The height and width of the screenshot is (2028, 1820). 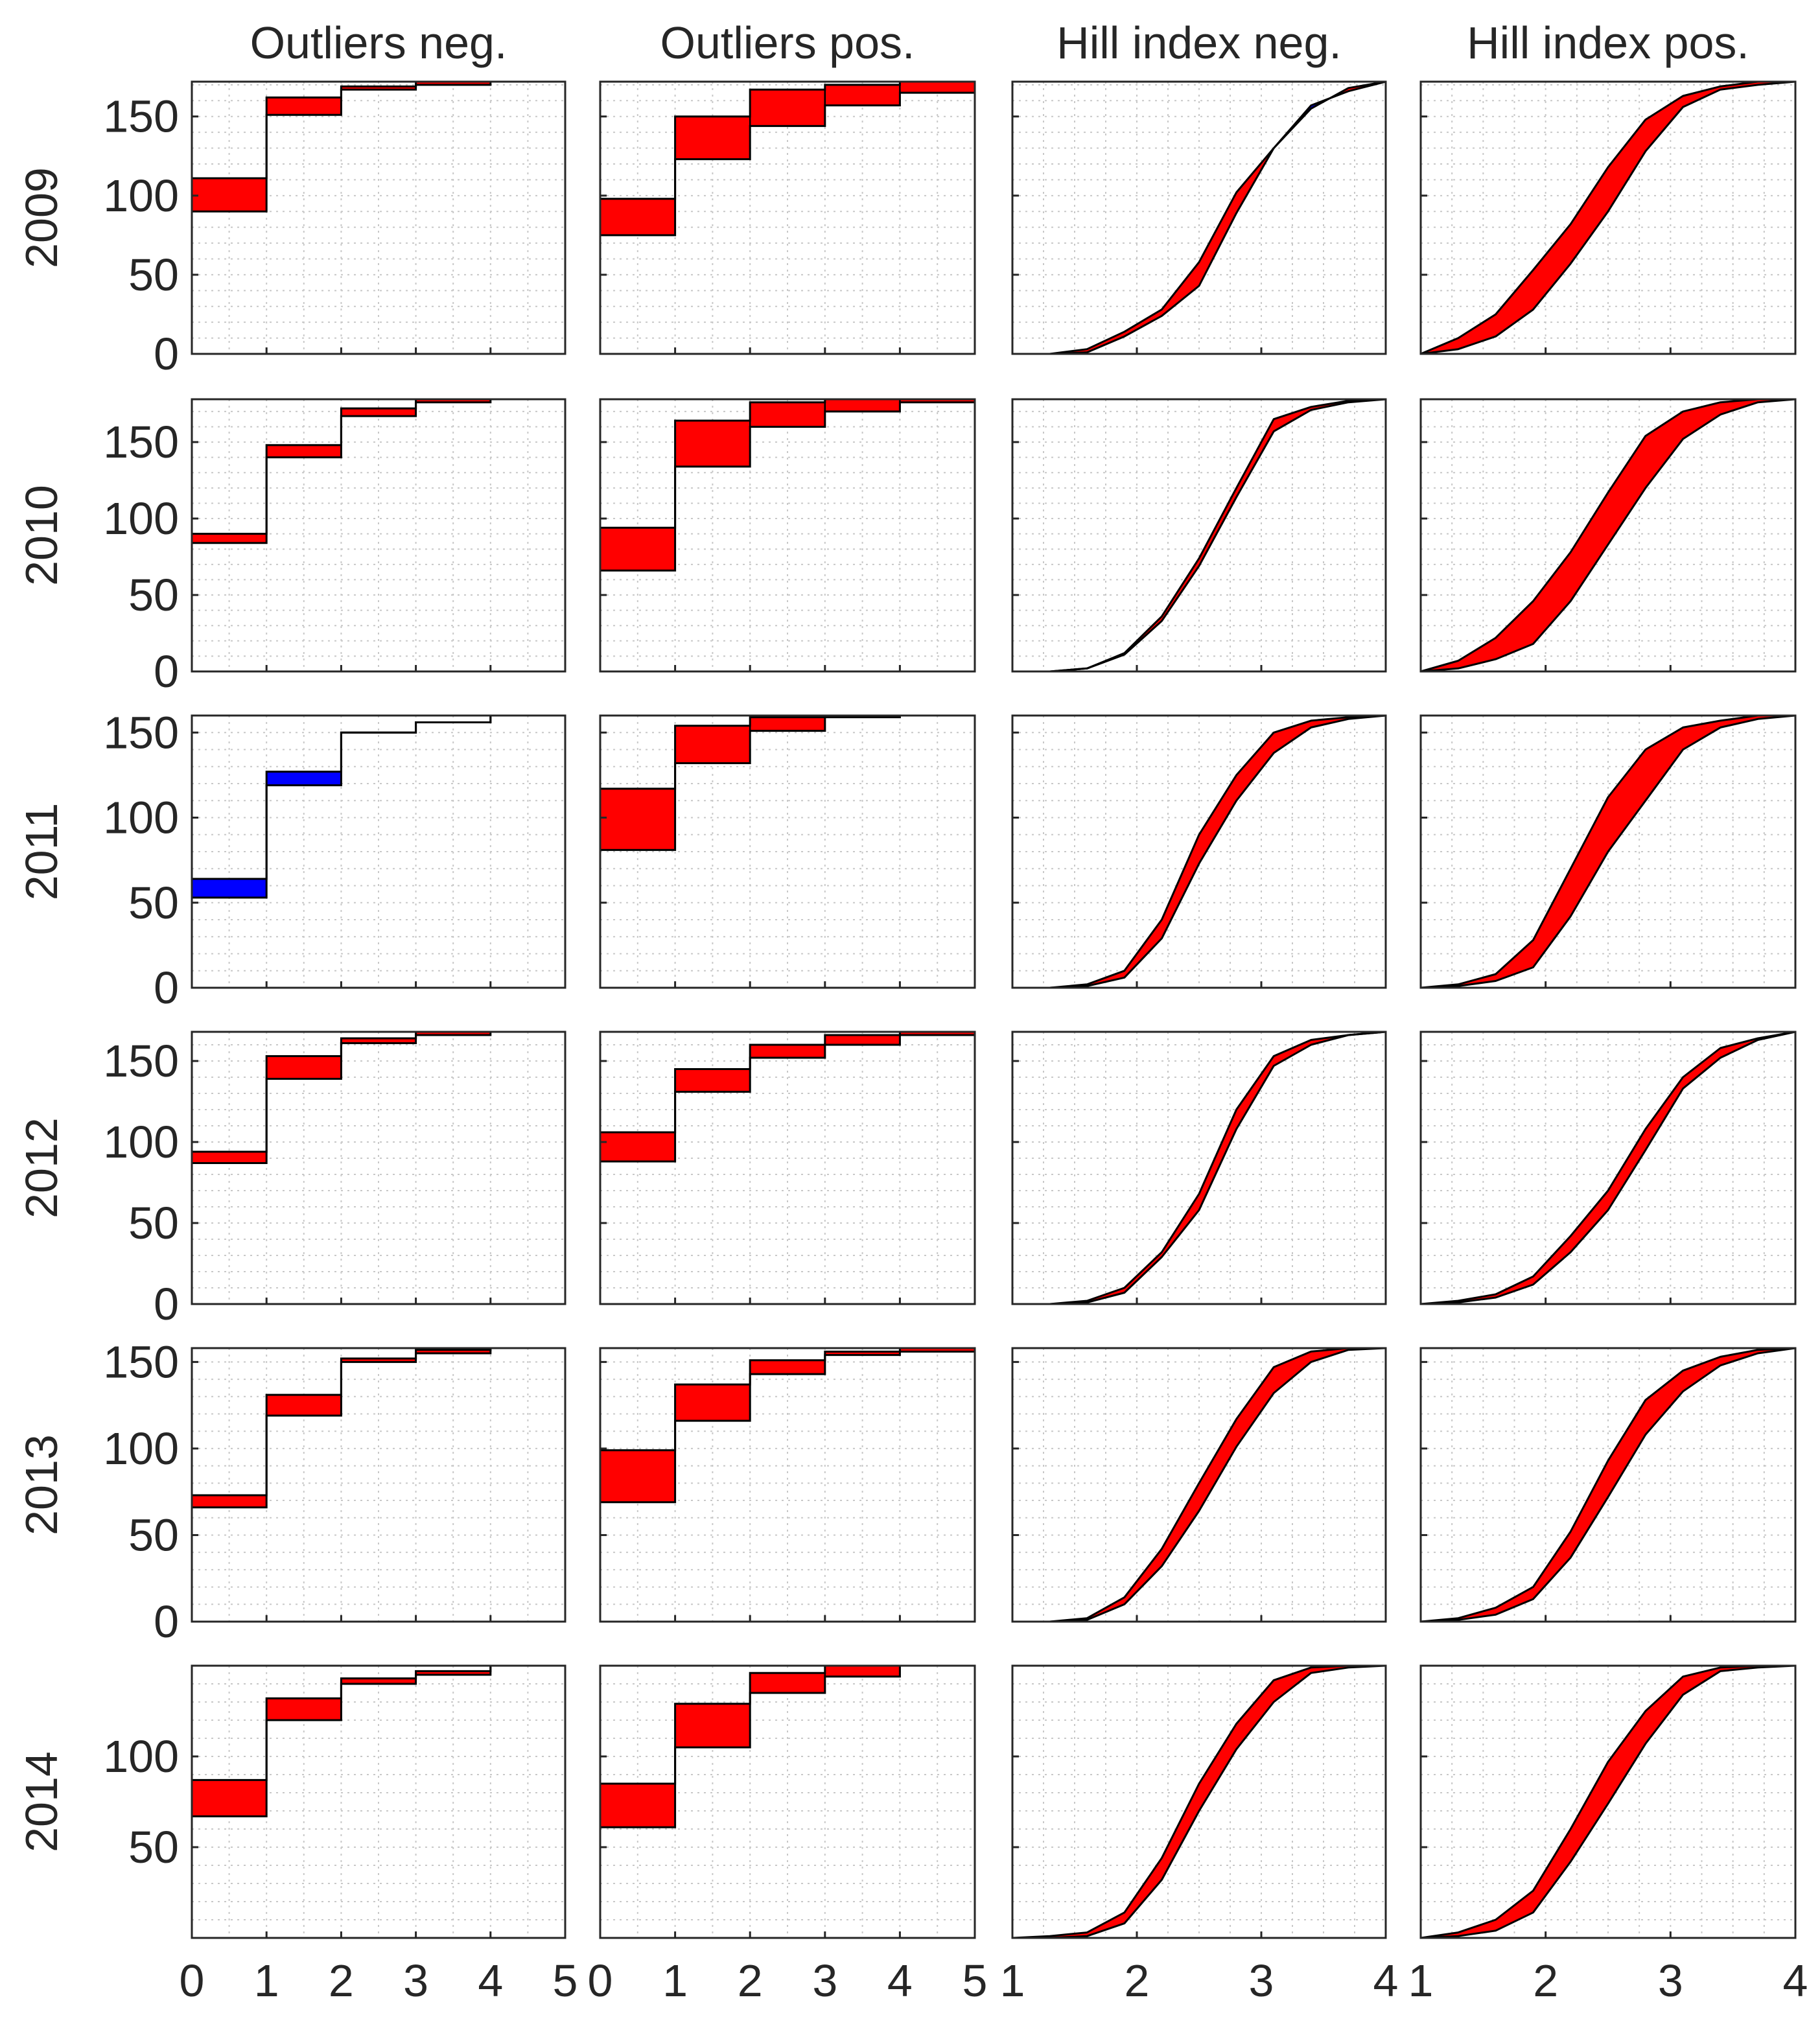 What do you see at coordinates (41, 218) in the screenshot?
I see `row-label: 2009` at bounding box center [41, 218].